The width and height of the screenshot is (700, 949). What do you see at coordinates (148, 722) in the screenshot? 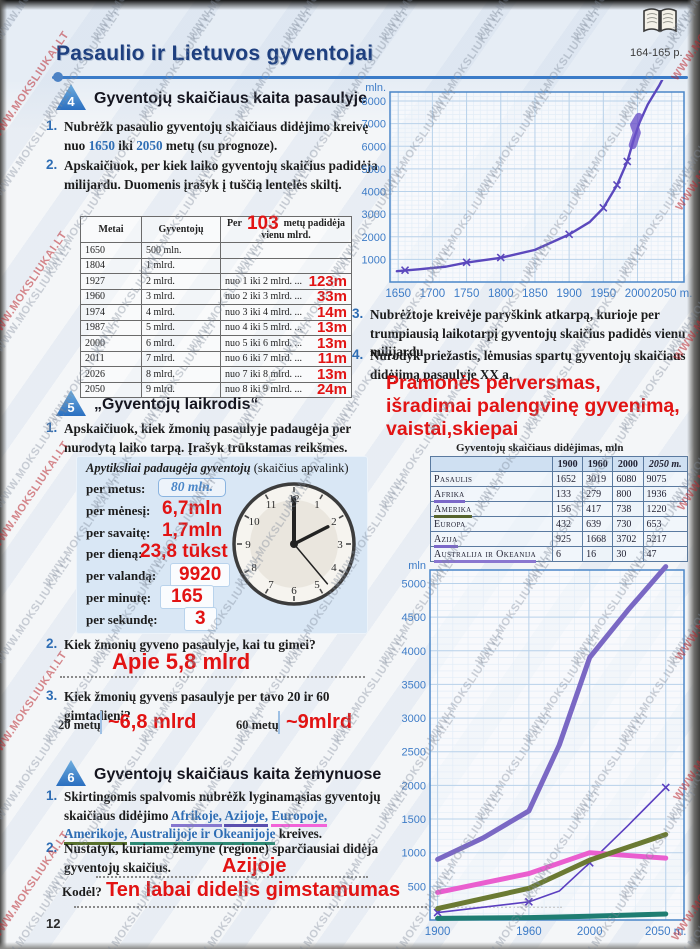
I see `handwritten-answer-20-years: ~6,8 mlrd` at bounding box center [148, 722].